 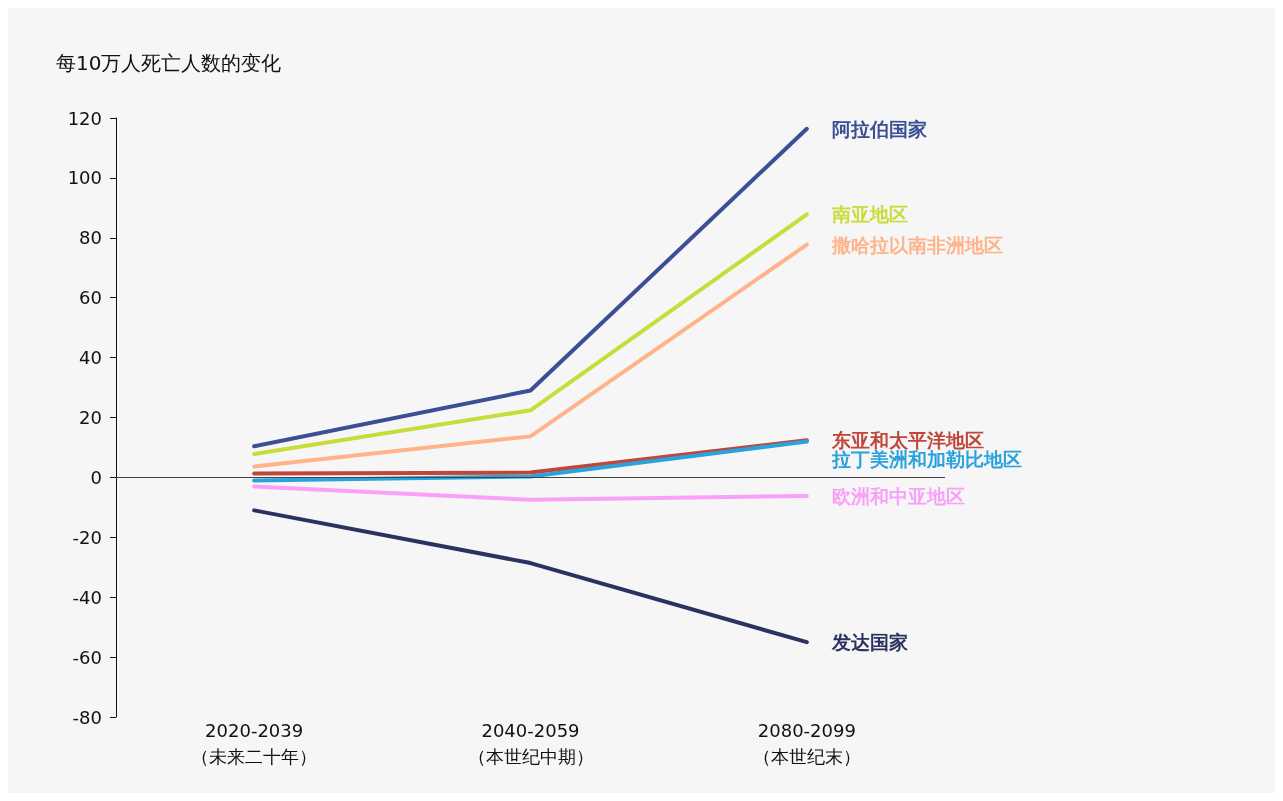 What do you see at coordinates (869, 642) in the screenshot?
I see `series-label: 发达国家` at bounding box center [869, 642].